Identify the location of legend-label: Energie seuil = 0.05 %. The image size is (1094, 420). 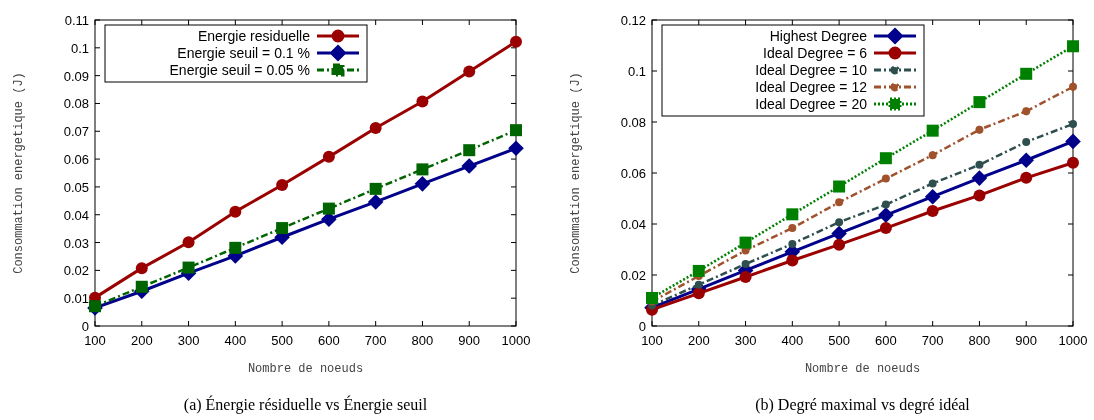
(239, 70).